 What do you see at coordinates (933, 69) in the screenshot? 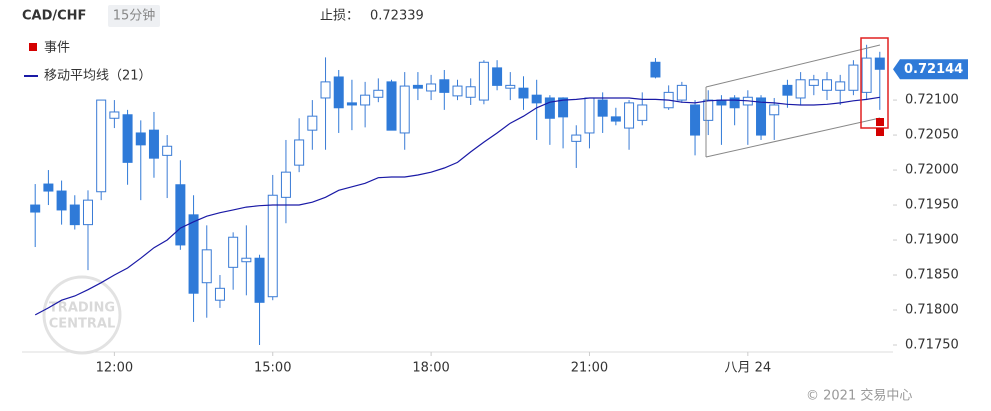
I see `last-price-label: 0.72144` at bounding box center [933, 69].